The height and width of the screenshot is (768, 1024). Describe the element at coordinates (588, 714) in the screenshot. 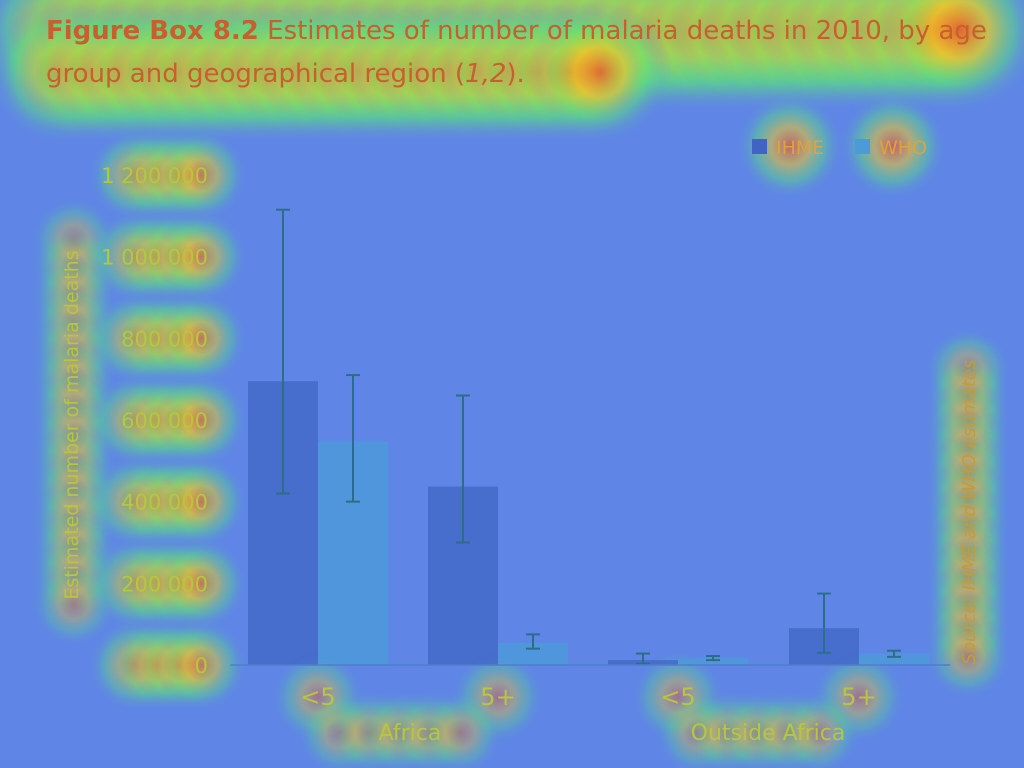

I see `x-axis-category-labels: <5 5+ <5 5+ Africa Outside Africa` at that location.